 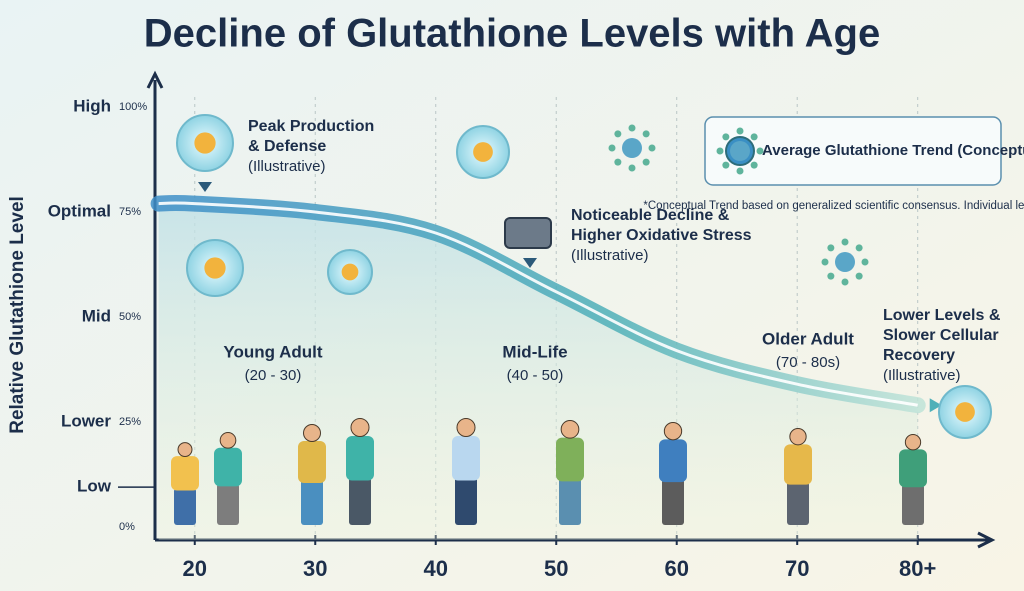 I want to click on callout-text: Peak Production, so click(x=311, y=126).